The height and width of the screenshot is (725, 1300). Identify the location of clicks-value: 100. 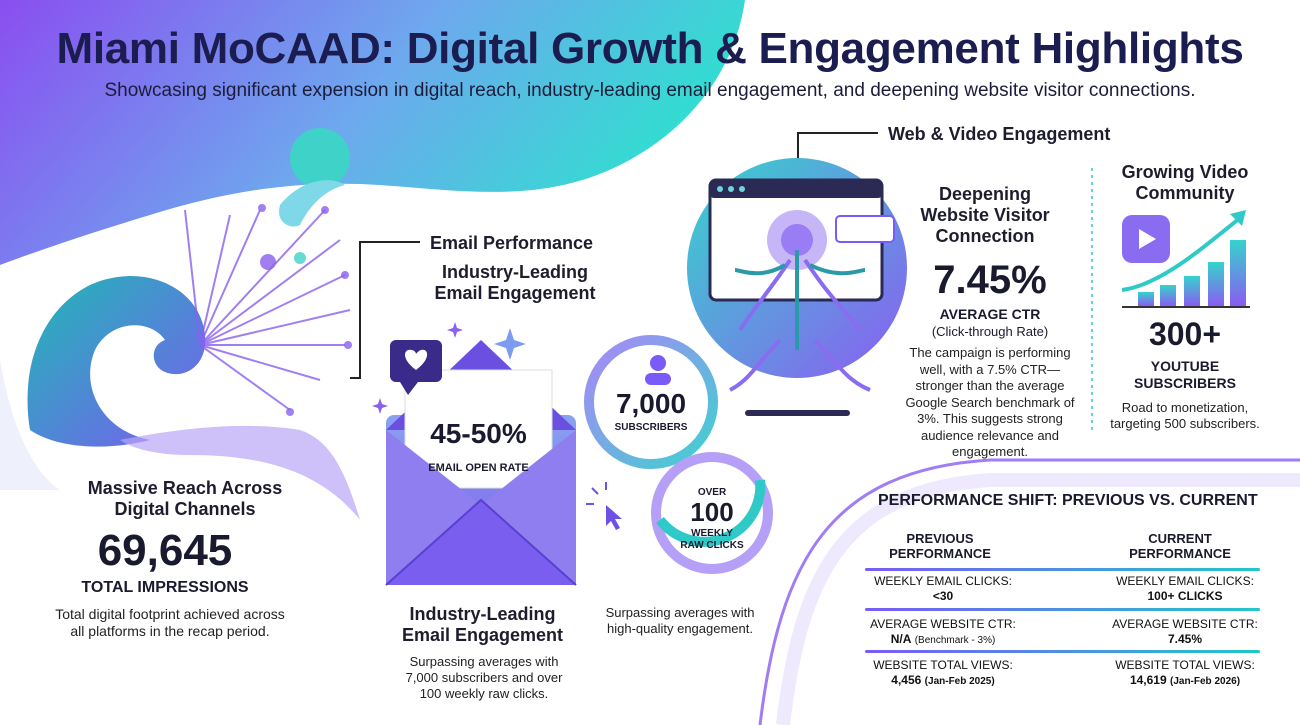
(712, 512).